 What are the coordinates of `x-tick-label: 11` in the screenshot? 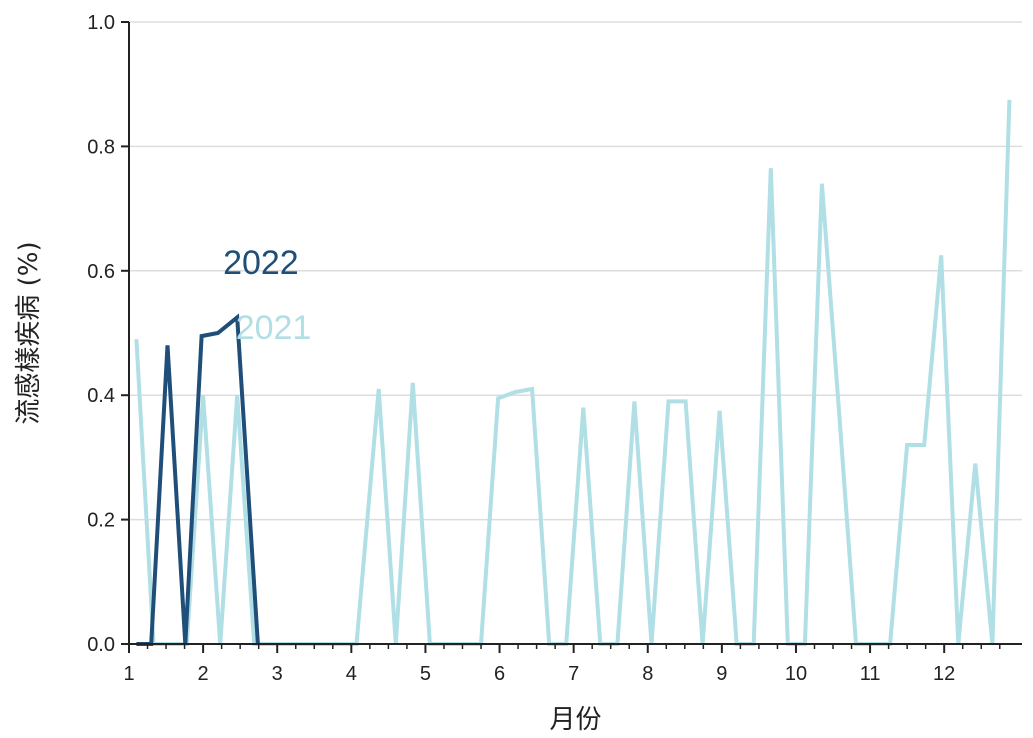 It's located at (870, 674).